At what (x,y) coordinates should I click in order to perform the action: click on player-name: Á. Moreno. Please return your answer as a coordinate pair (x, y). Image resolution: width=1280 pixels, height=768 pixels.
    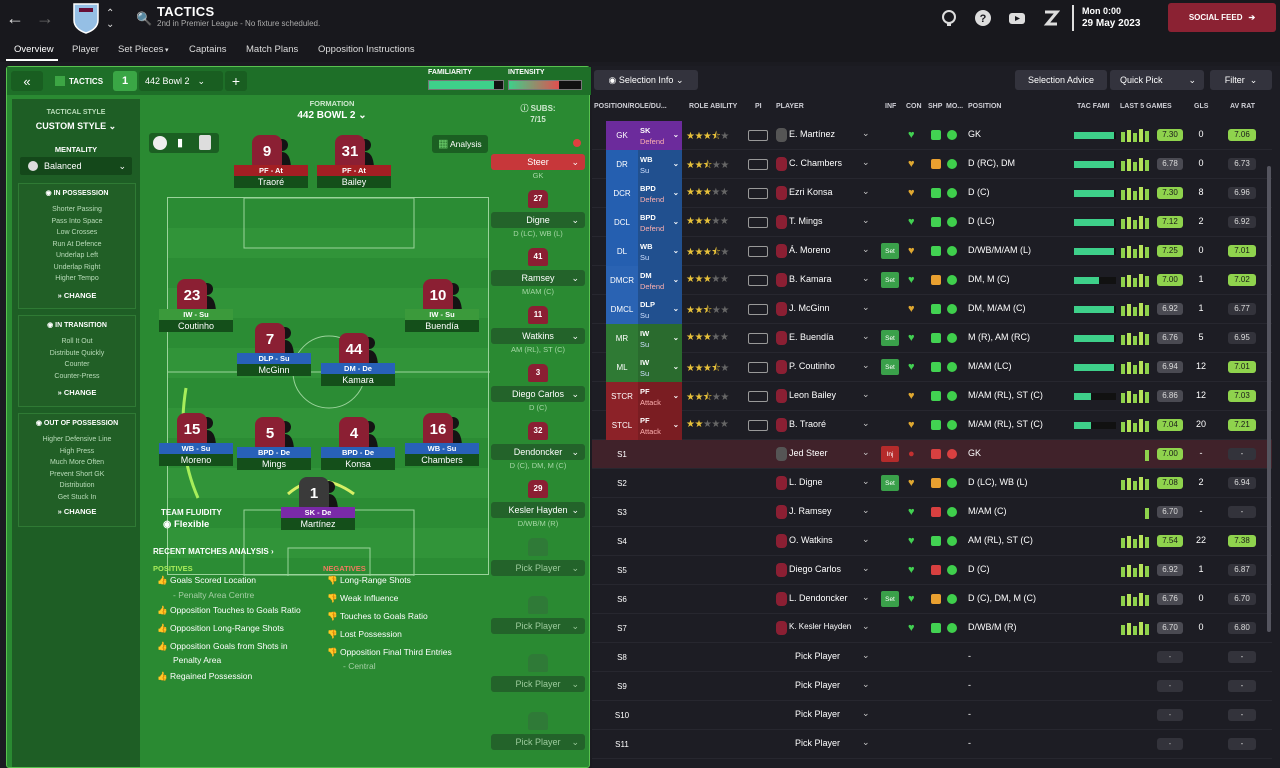
    Looking at the image, I should click on (810, 250).